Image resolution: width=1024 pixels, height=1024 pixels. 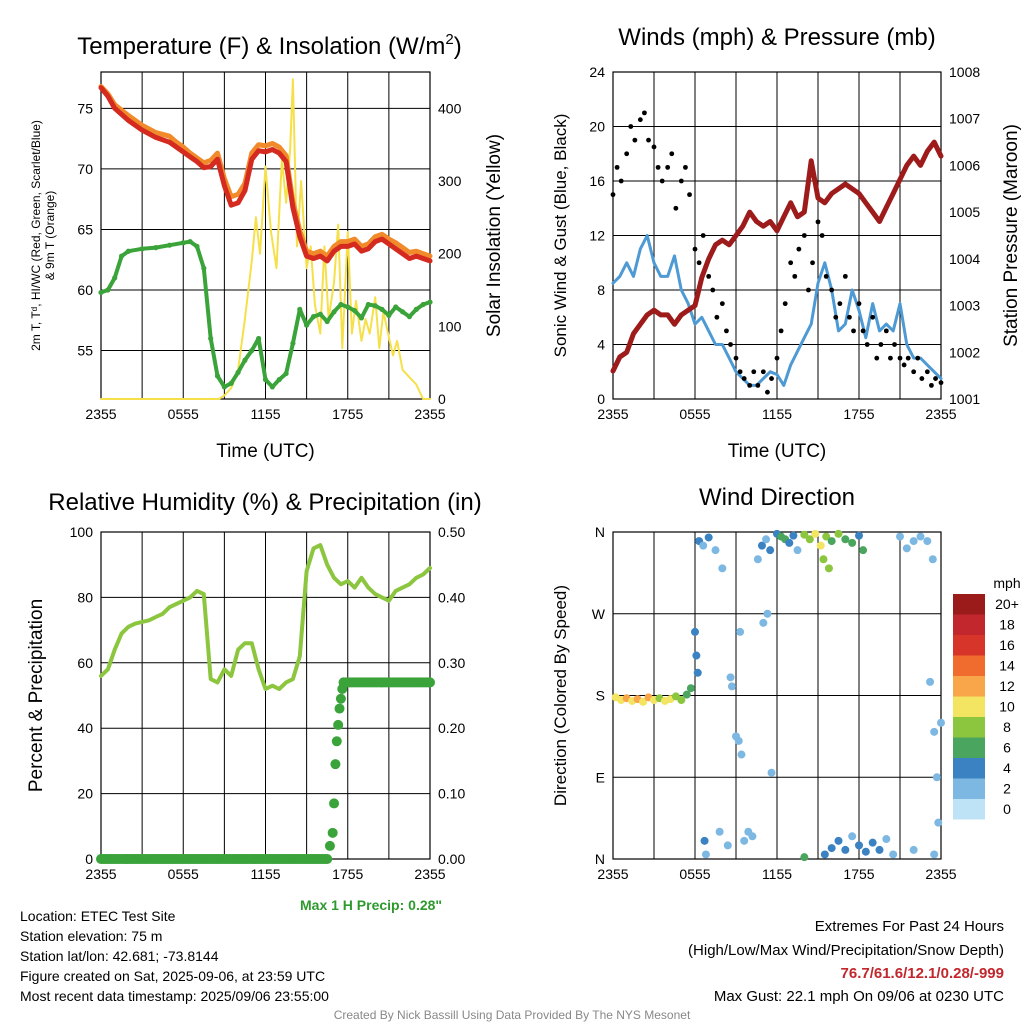 I want to click on title-close: ), so click(x=458, y=46).